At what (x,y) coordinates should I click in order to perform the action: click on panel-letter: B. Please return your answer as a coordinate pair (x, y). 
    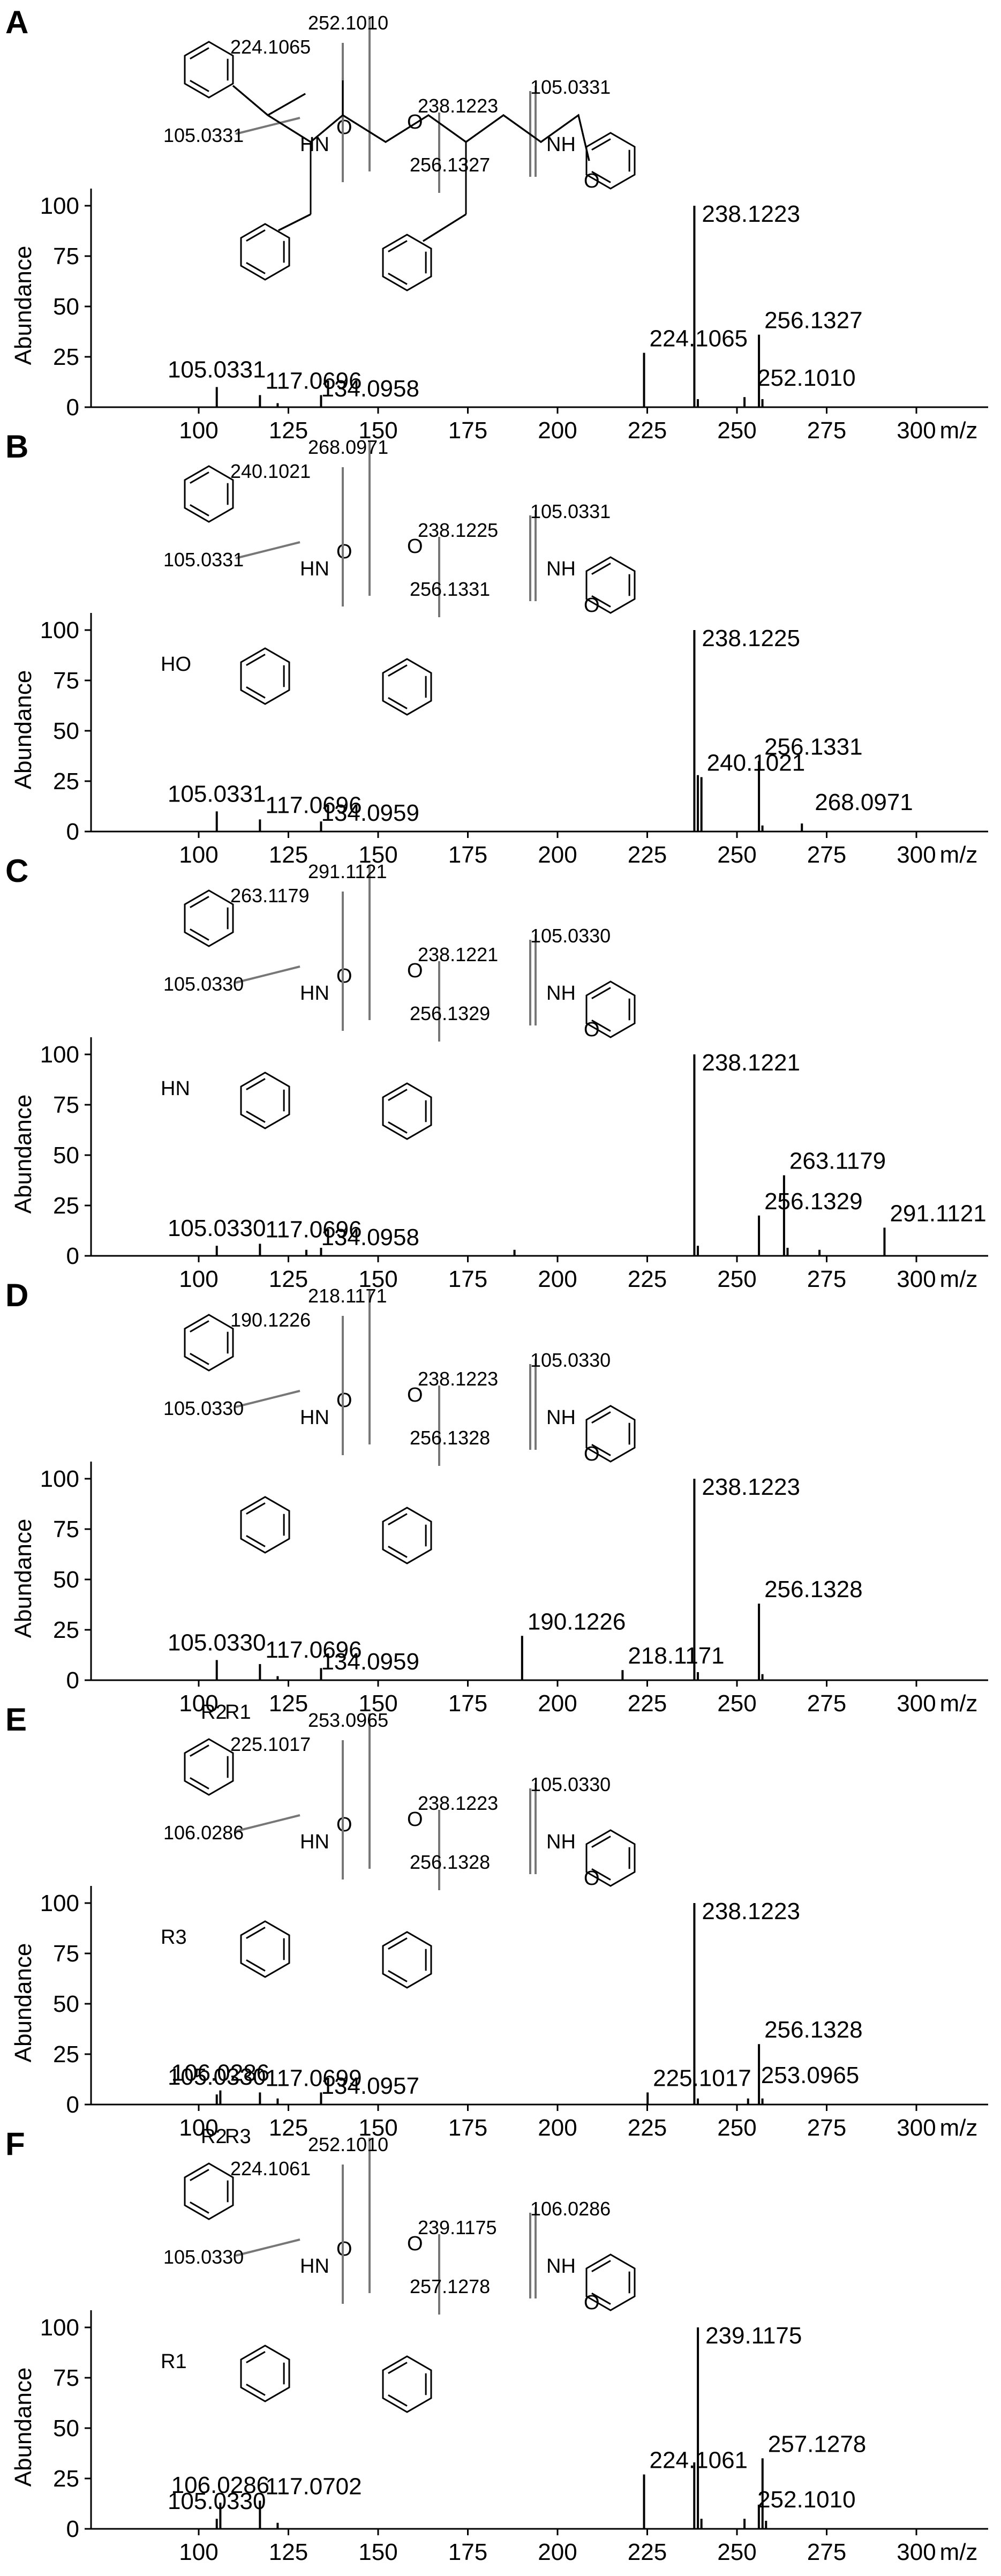
    Looking at the image, I should click on (16, 447).